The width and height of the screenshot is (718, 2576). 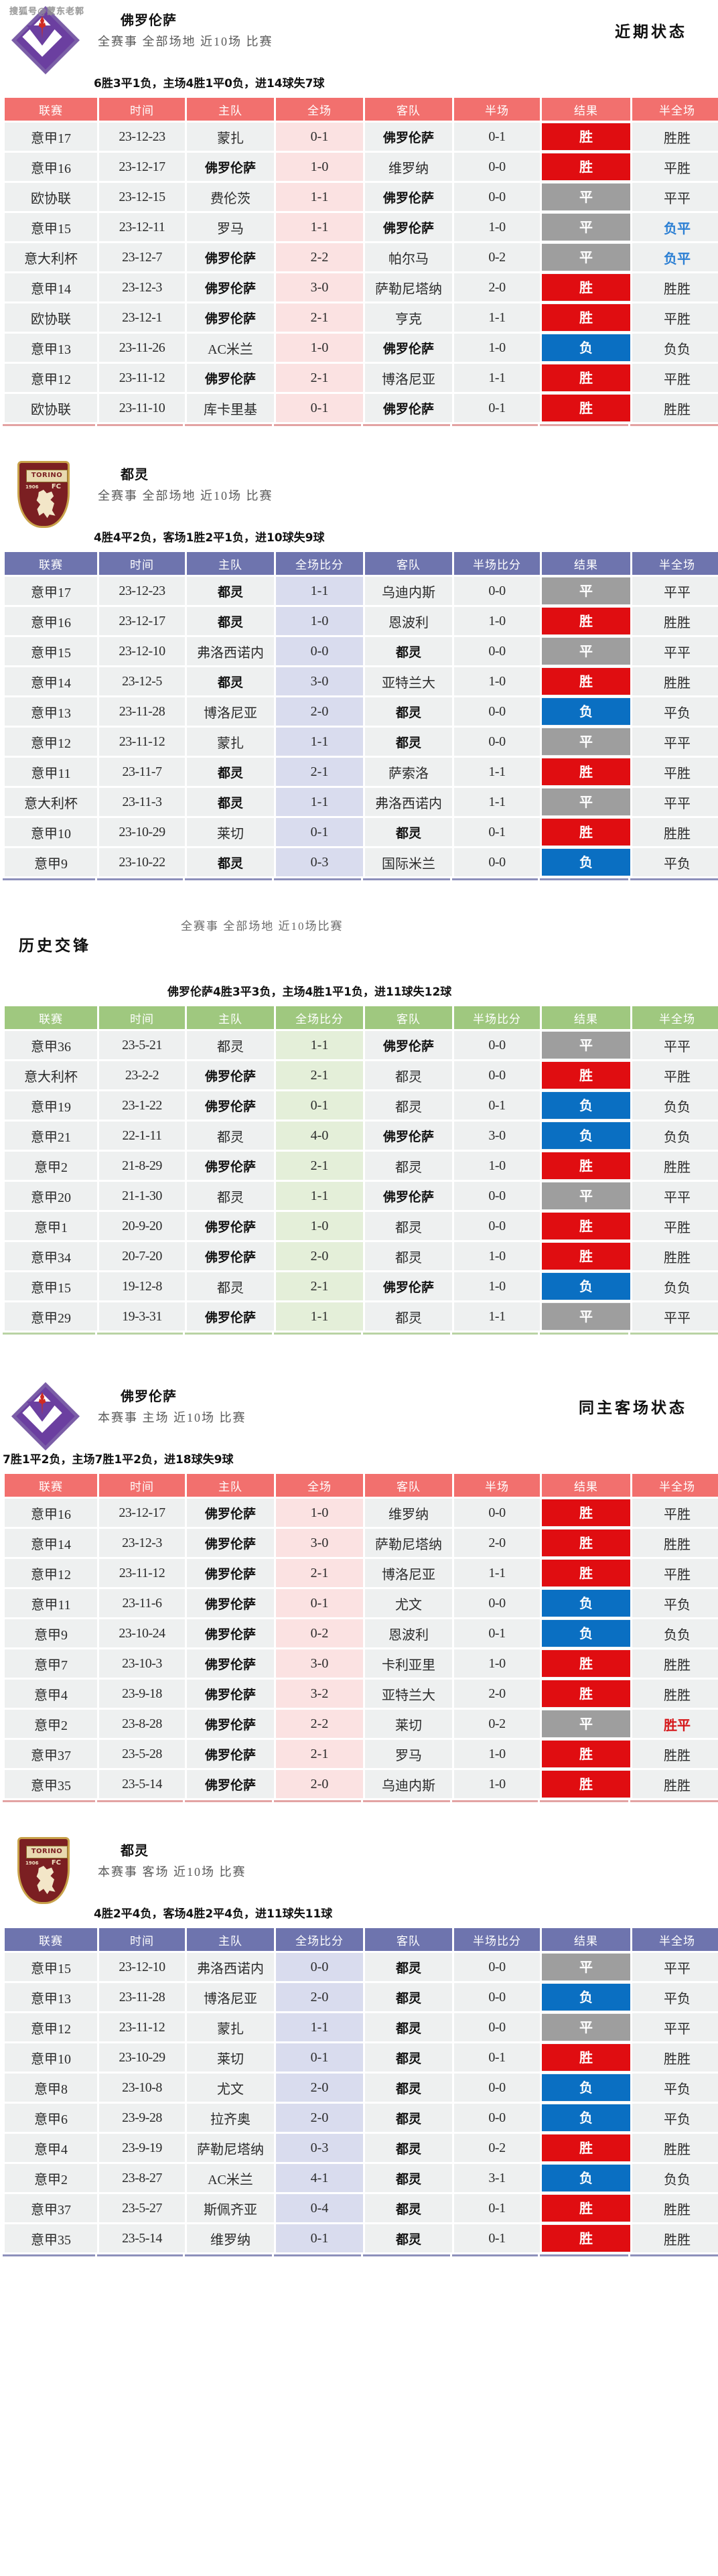 What do you see at coordinates (51, 1075) in the screenshot?
I see `cell-league: 意大利杯` at bounding box center [51, 1075].